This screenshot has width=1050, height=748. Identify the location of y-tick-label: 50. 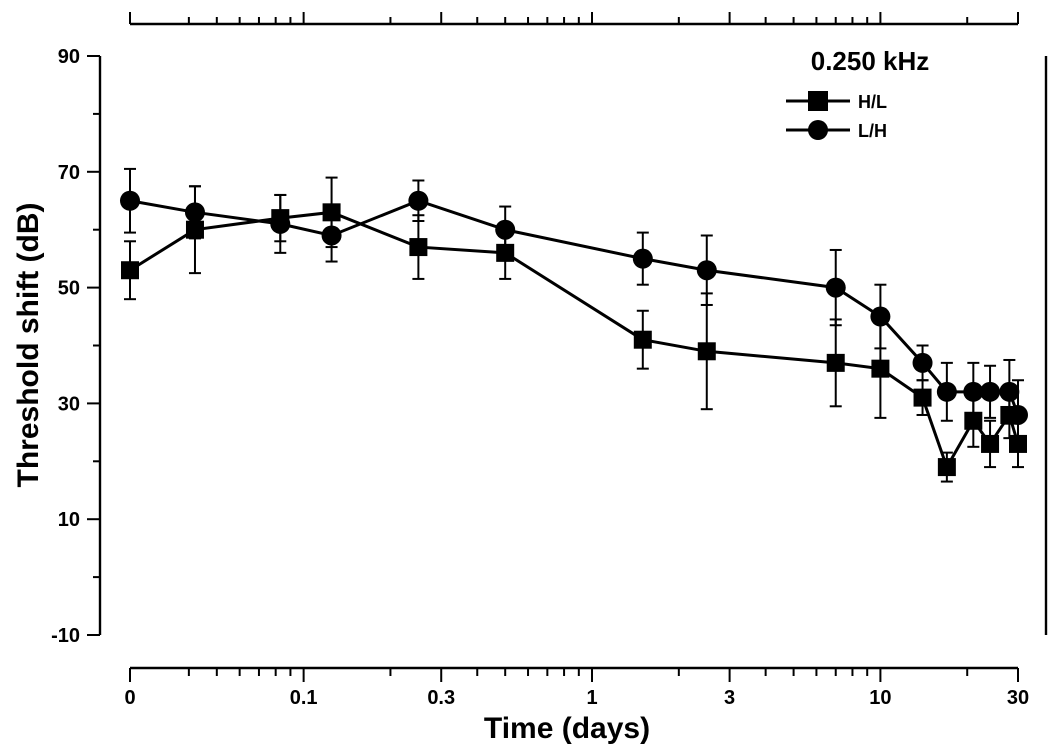
(69, 289).